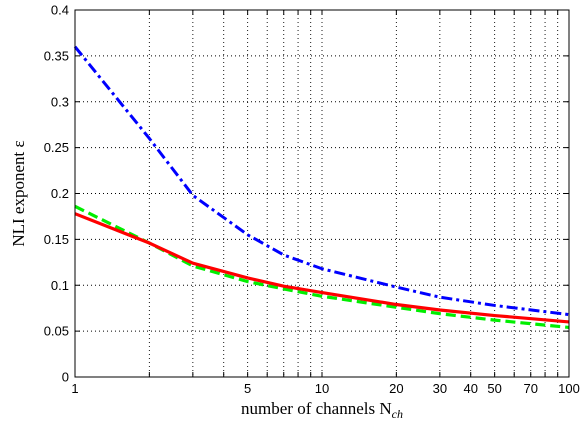 The image size is (583, 423). Describe the element at coordinates (322, 388) in the screenshot. I see `x-tick-label: 10` at that location.